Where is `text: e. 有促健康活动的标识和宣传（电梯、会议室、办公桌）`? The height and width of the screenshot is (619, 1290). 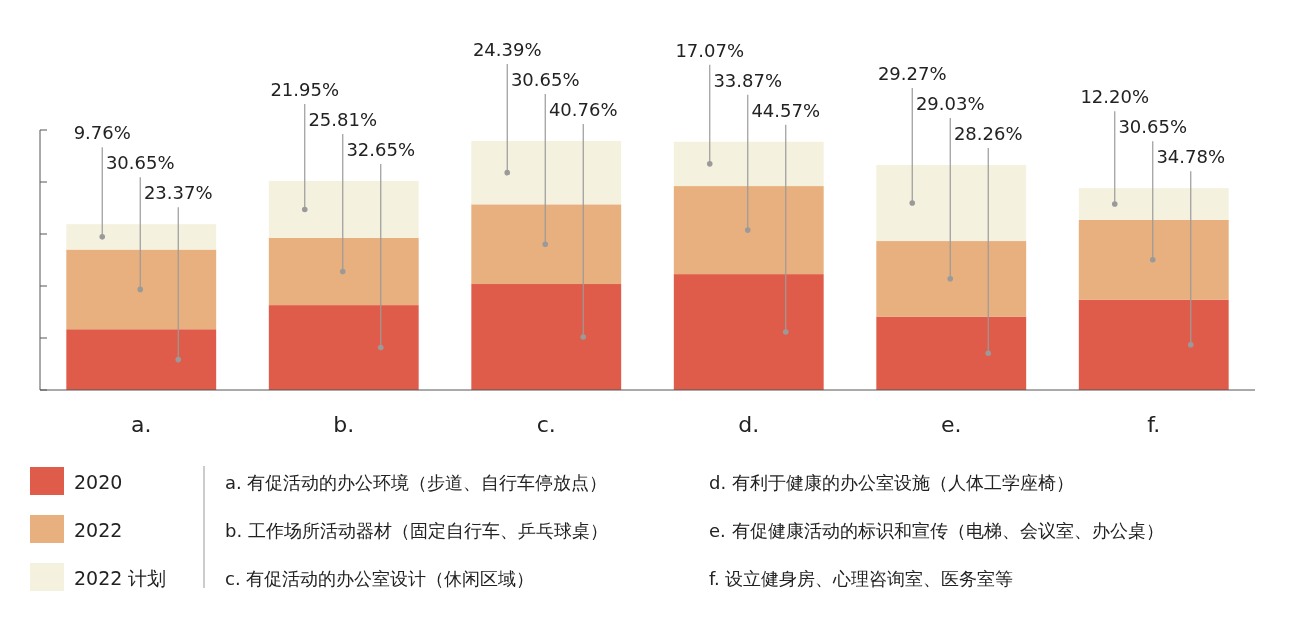 text: e. 有促健康活动的标识和宣传（电梯、会议室、办公桌） is located at coordinates (936, 530).